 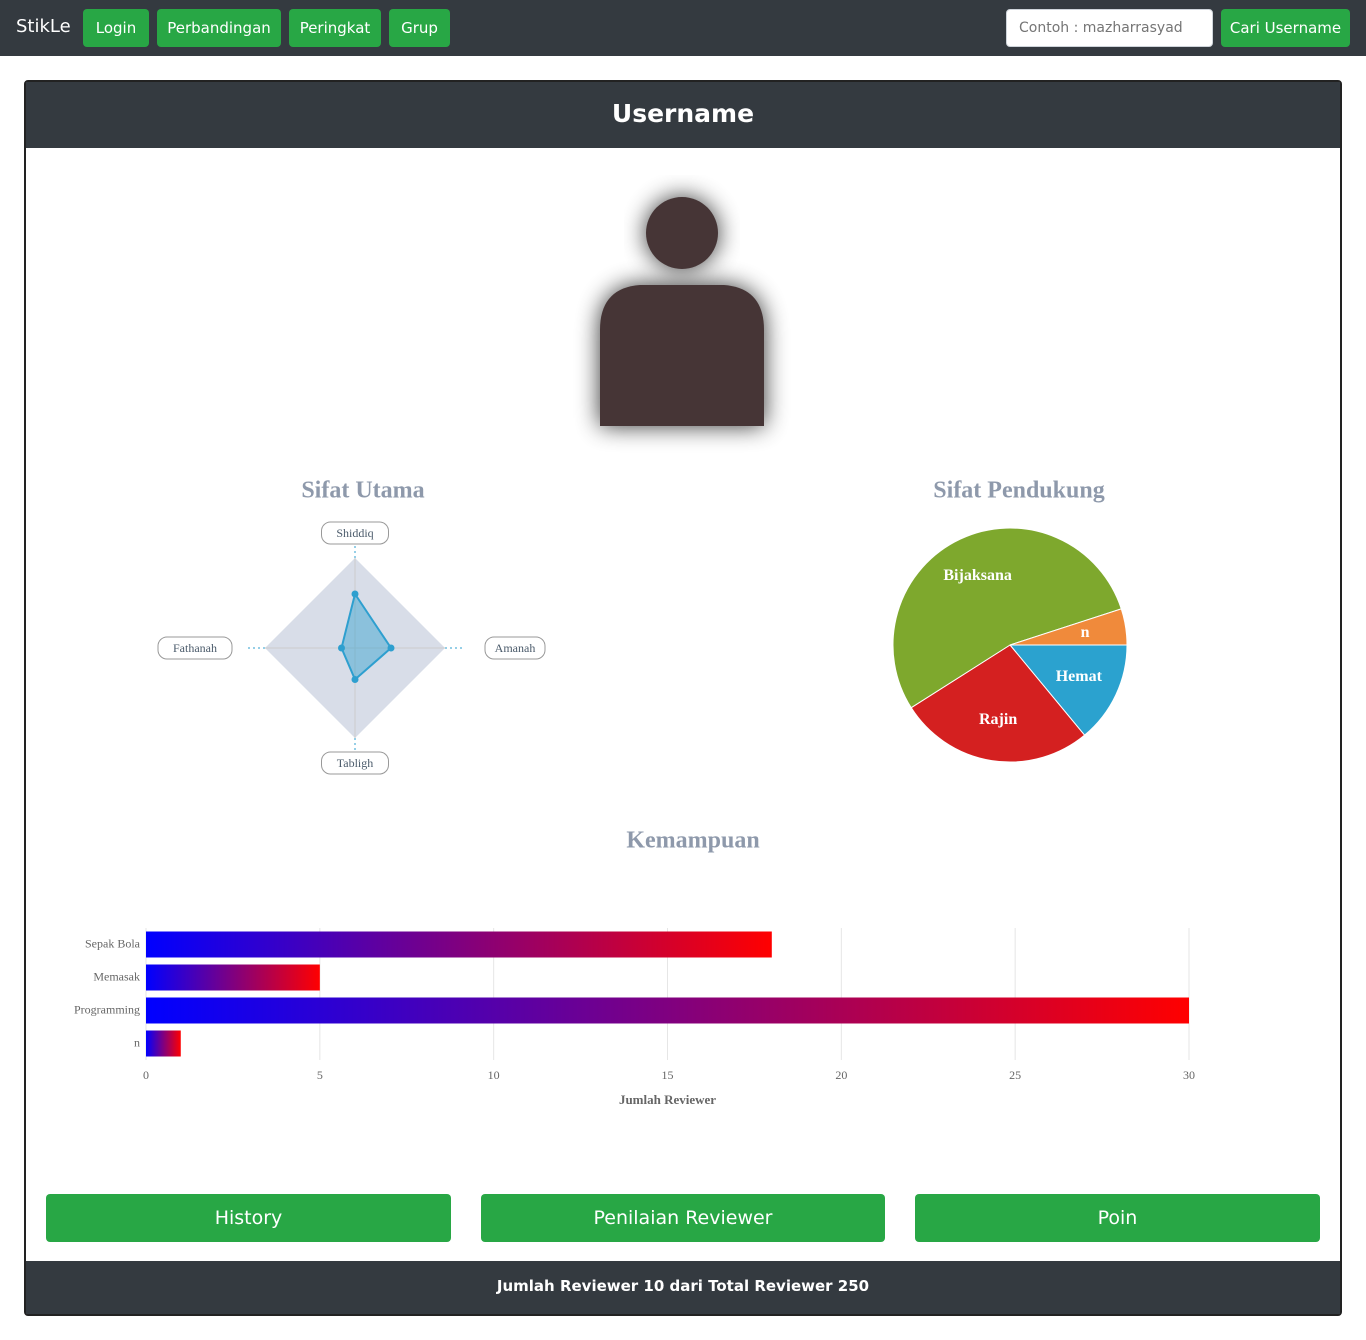 What do you see at coordinates (683, 115) in the screenshot?
I see `card-title: Username` at bounding box center [683, 115].